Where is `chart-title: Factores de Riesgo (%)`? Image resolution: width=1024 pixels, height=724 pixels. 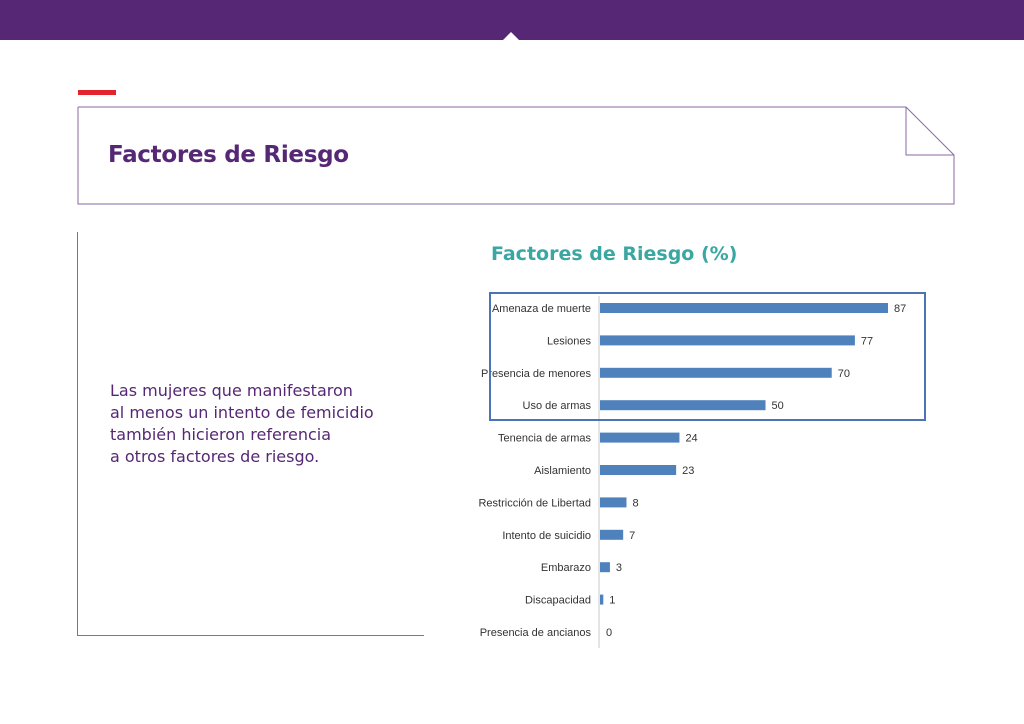
chart-title: Factores de Riesgo (%) is located at coordinates (614, 254).